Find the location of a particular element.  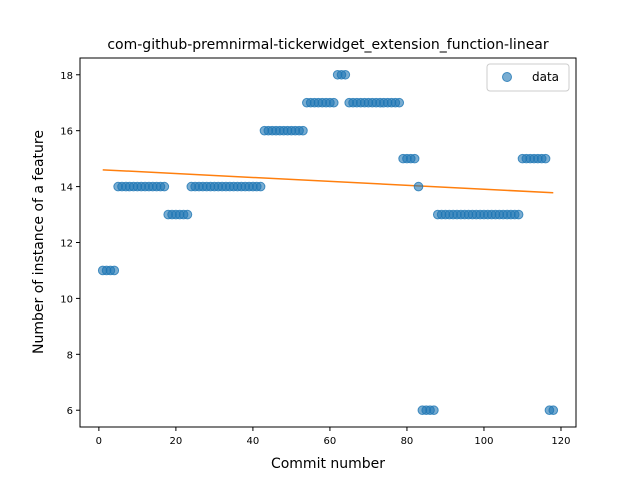

y-tick-label: 14 is located at coordinates (66, 188).